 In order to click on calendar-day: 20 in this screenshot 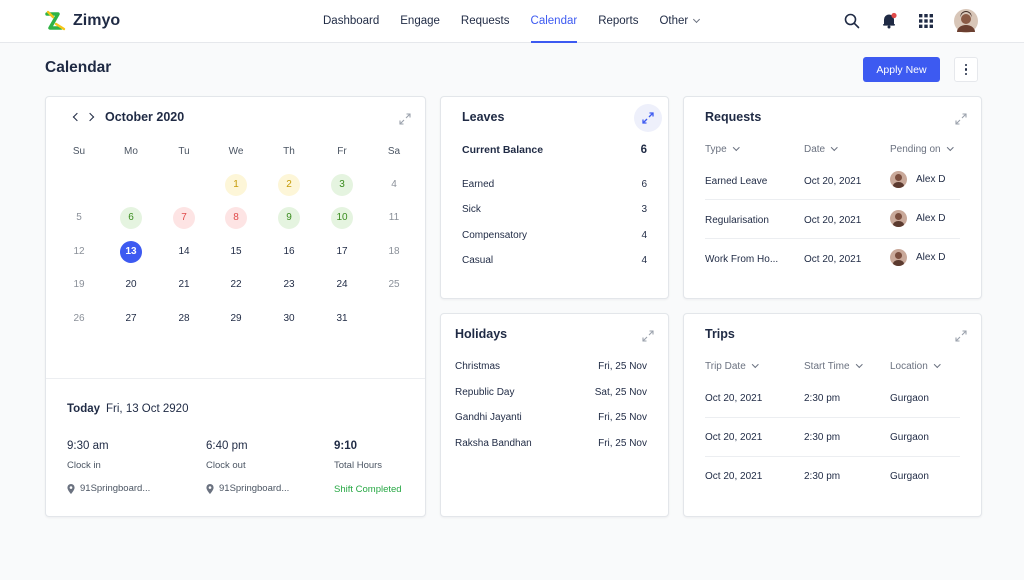, I will do `click(131, 284)`.